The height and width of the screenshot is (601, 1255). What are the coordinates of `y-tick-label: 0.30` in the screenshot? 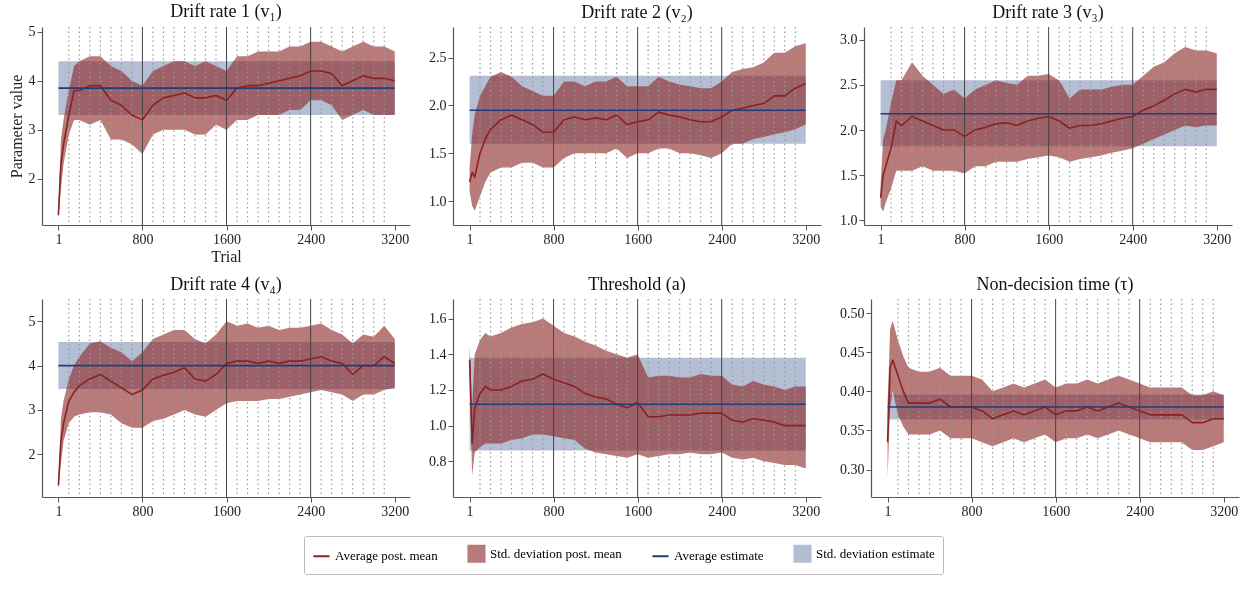 It's located at (852, 470).